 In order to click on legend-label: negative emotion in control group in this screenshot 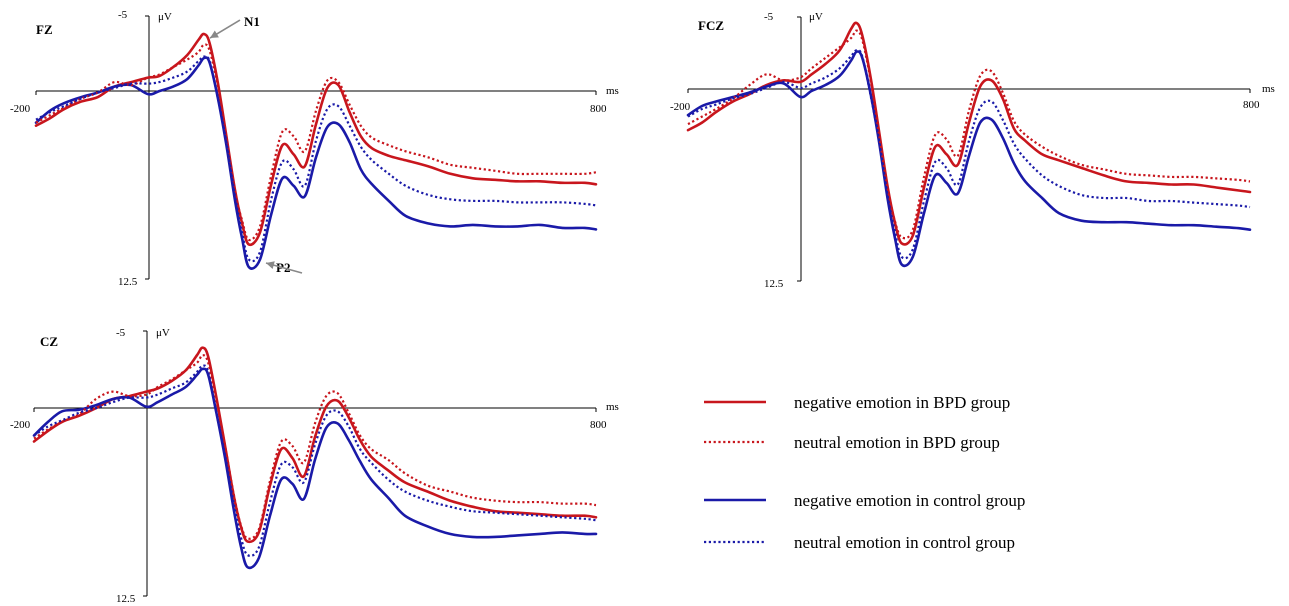, I will do `click(909, 500)`.